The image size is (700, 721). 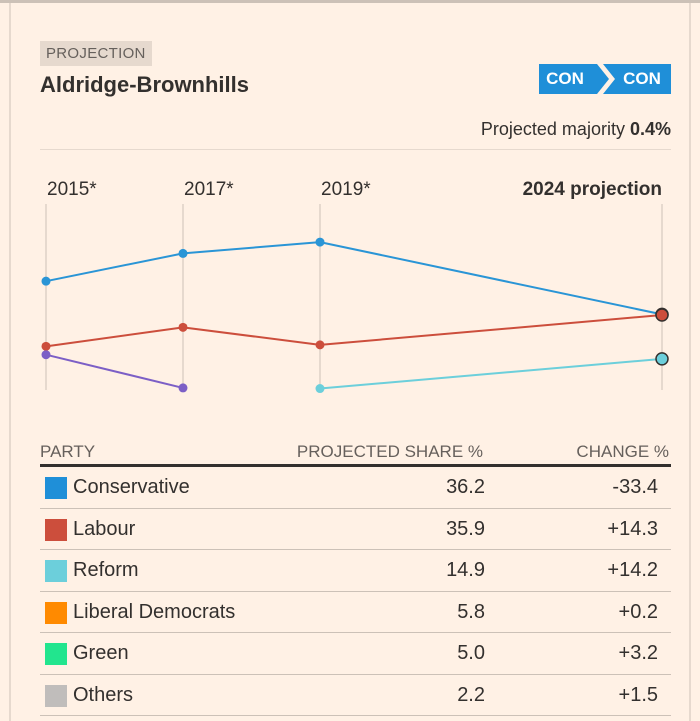 I want to click on table-row: Conservative 36.2 -33.4, so click(x=355, y=488).